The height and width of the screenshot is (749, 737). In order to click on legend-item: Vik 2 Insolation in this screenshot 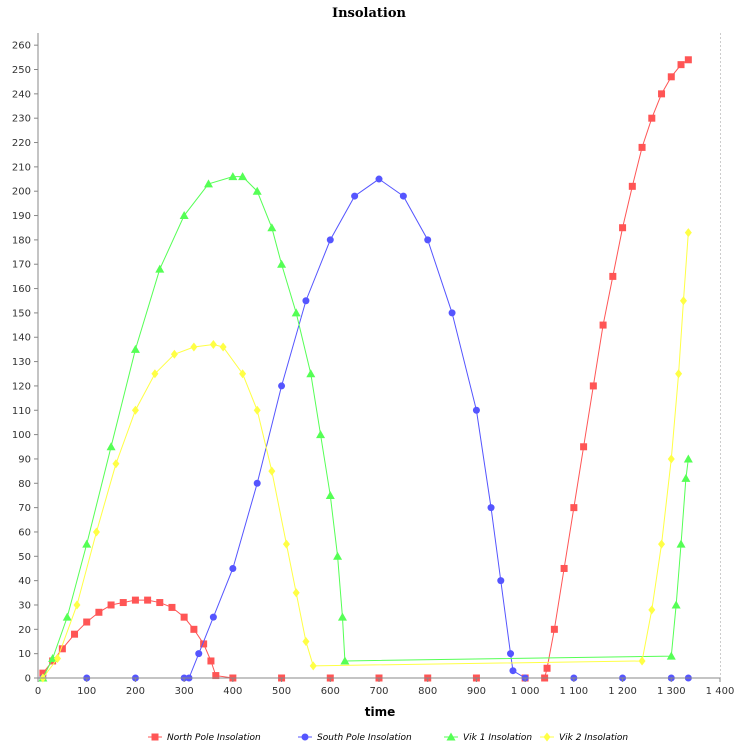, I will do `click(584, 737)`.